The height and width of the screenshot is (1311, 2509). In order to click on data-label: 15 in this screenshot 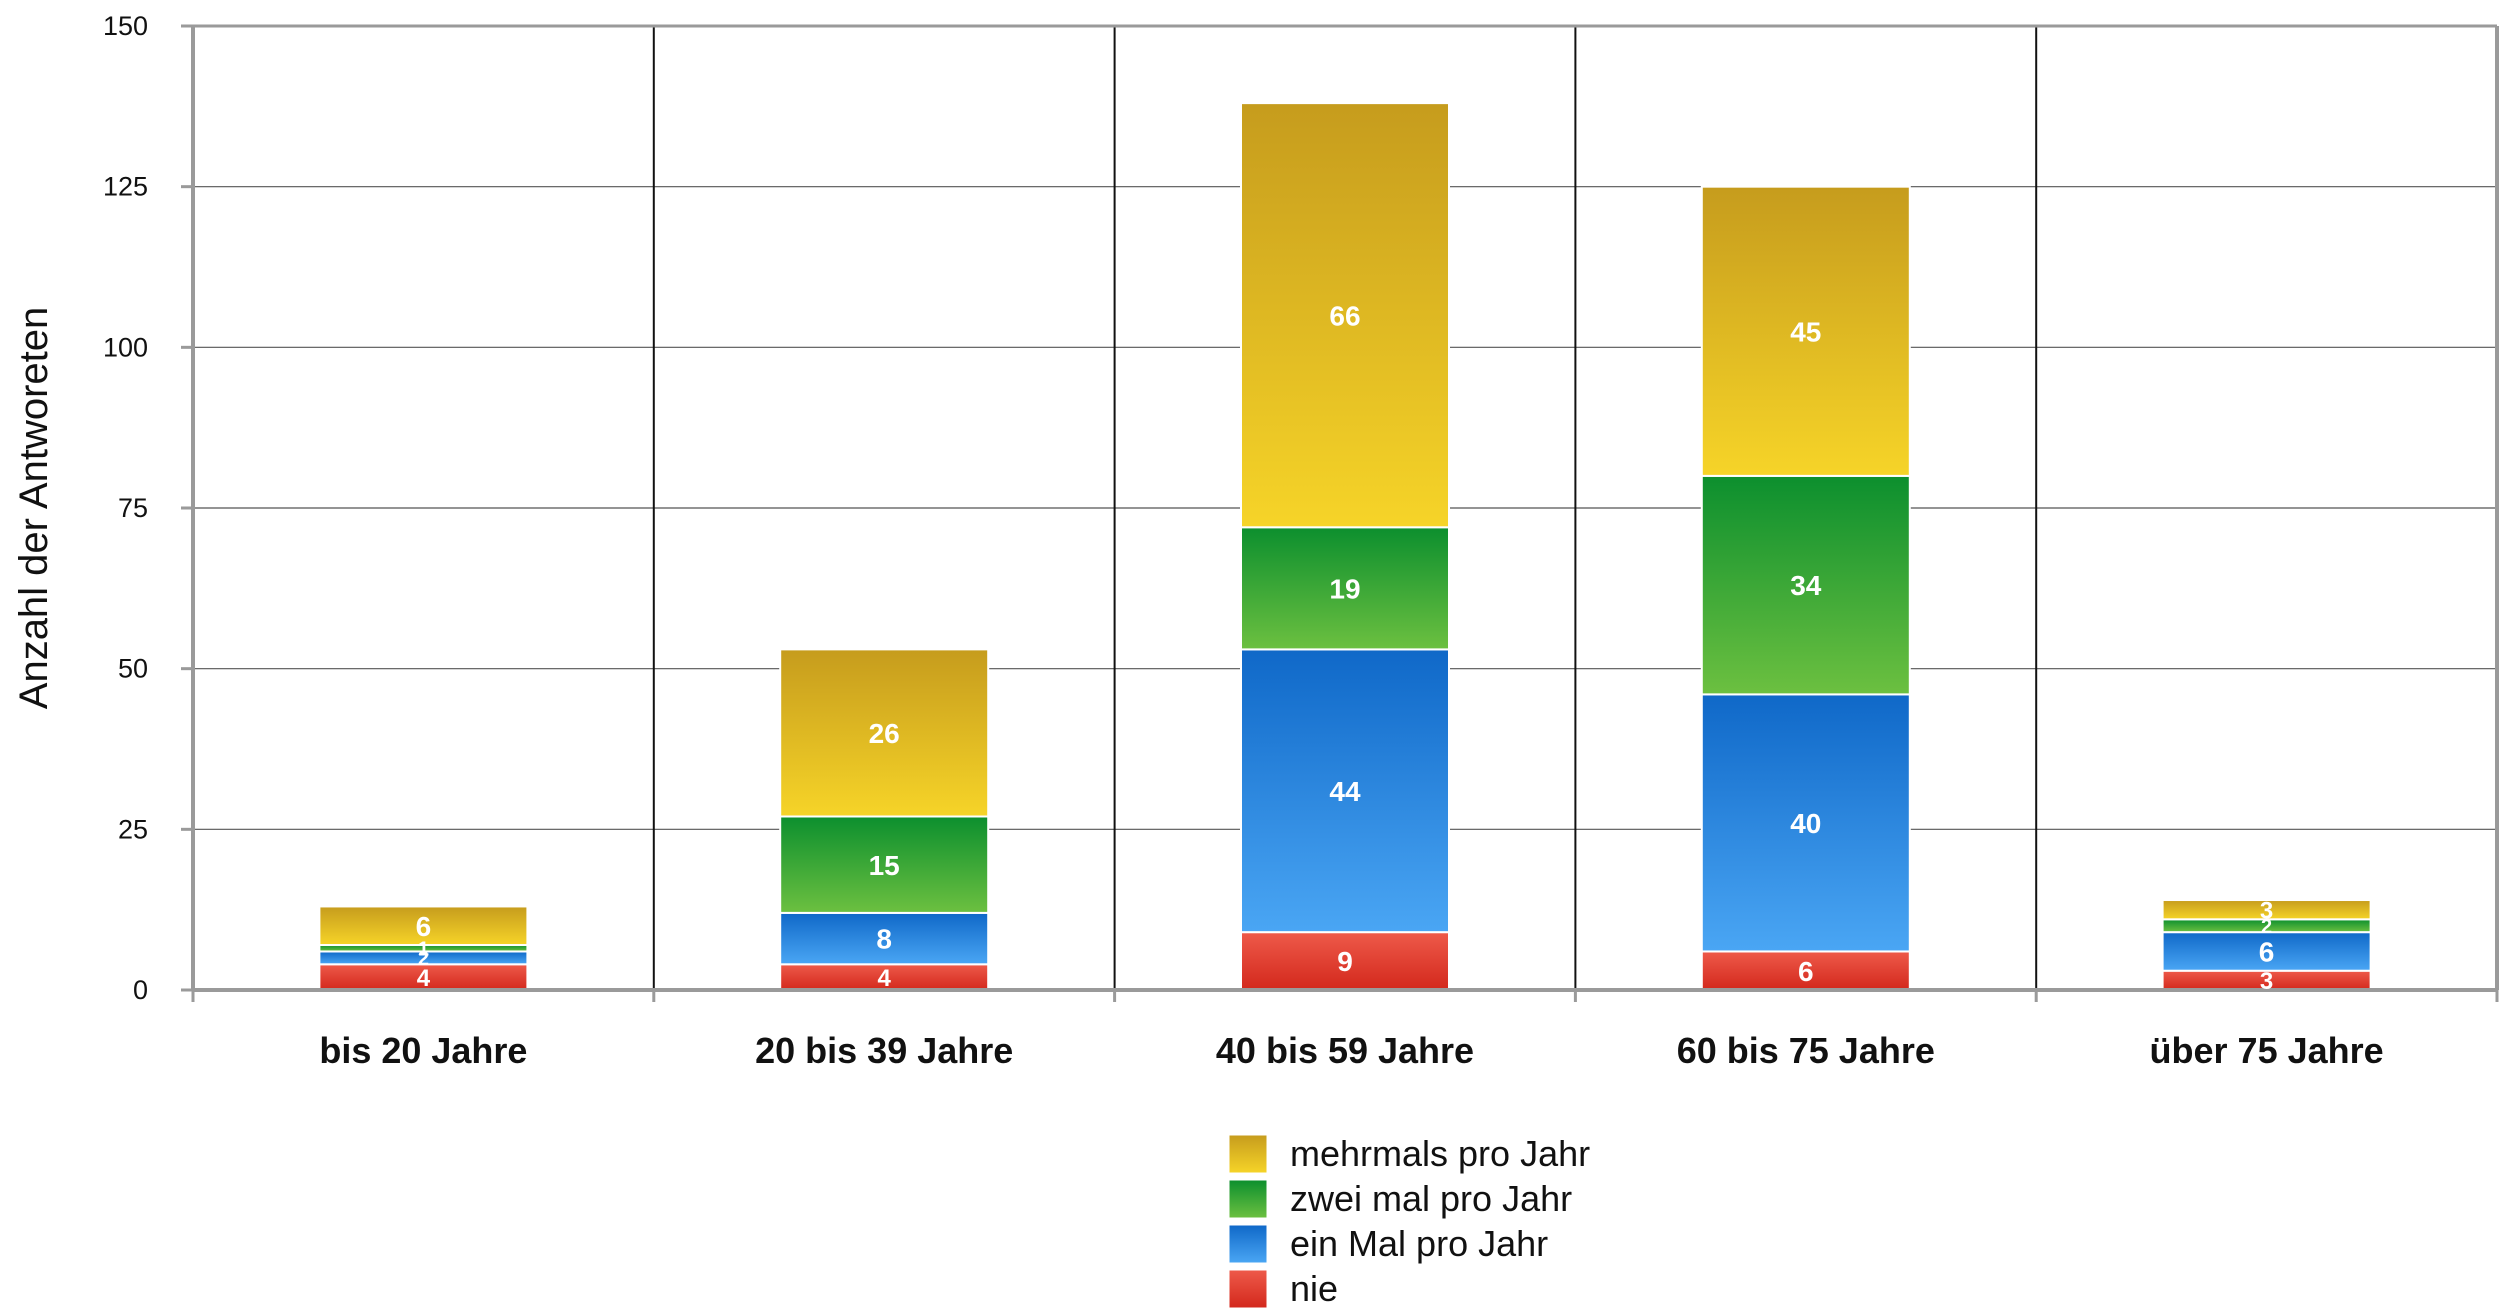, I will do `click(884, 865)`.